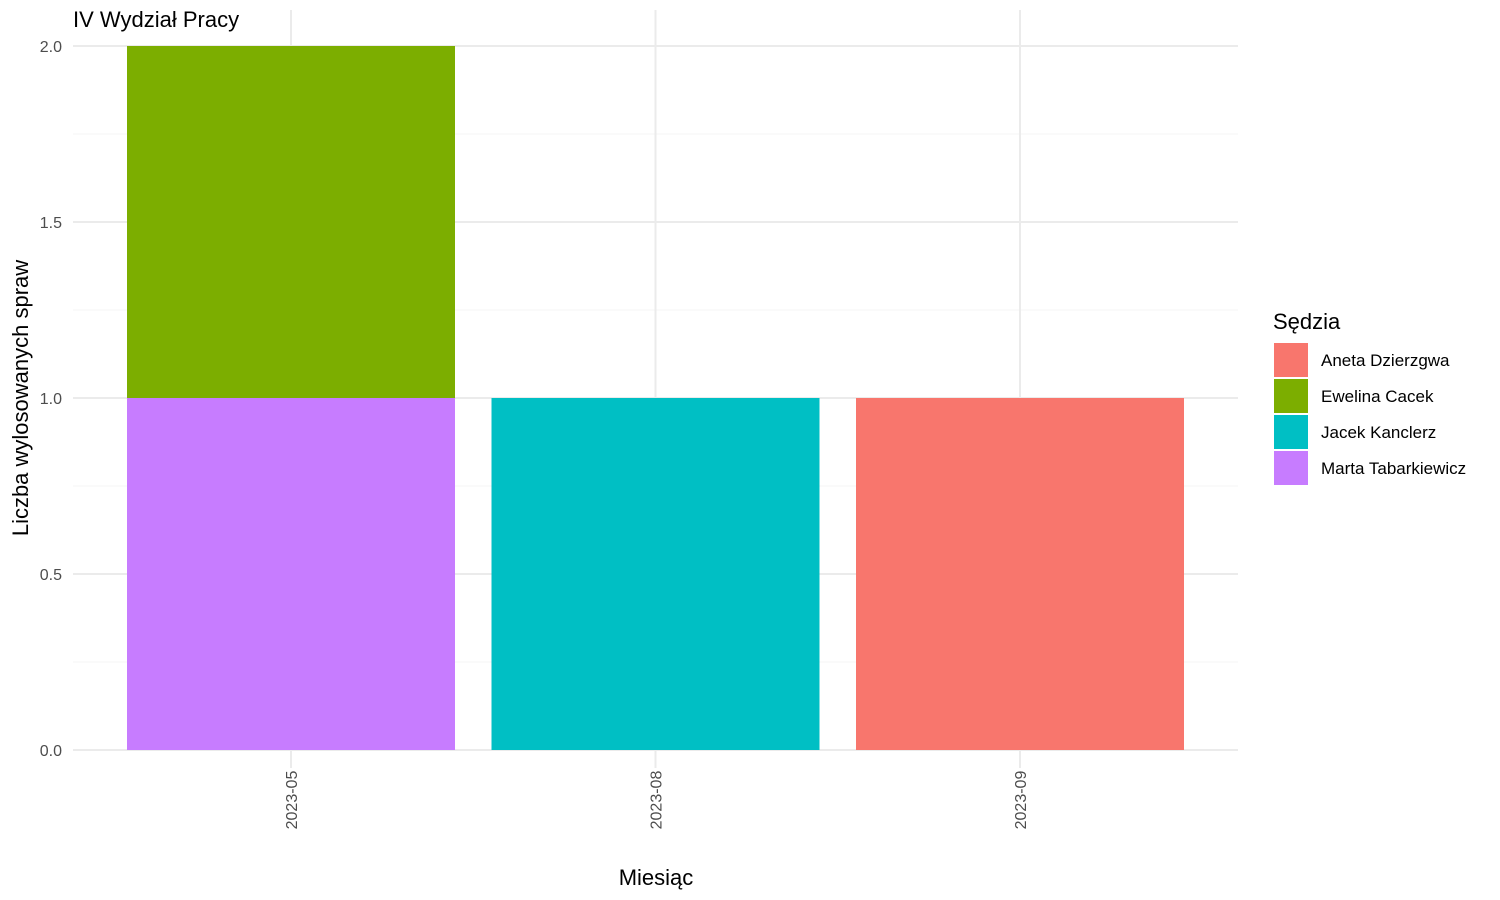 The height and width of the screenshot is (900, 1500). I want to click on y-tick-label: 0.0, so click(51, 751).